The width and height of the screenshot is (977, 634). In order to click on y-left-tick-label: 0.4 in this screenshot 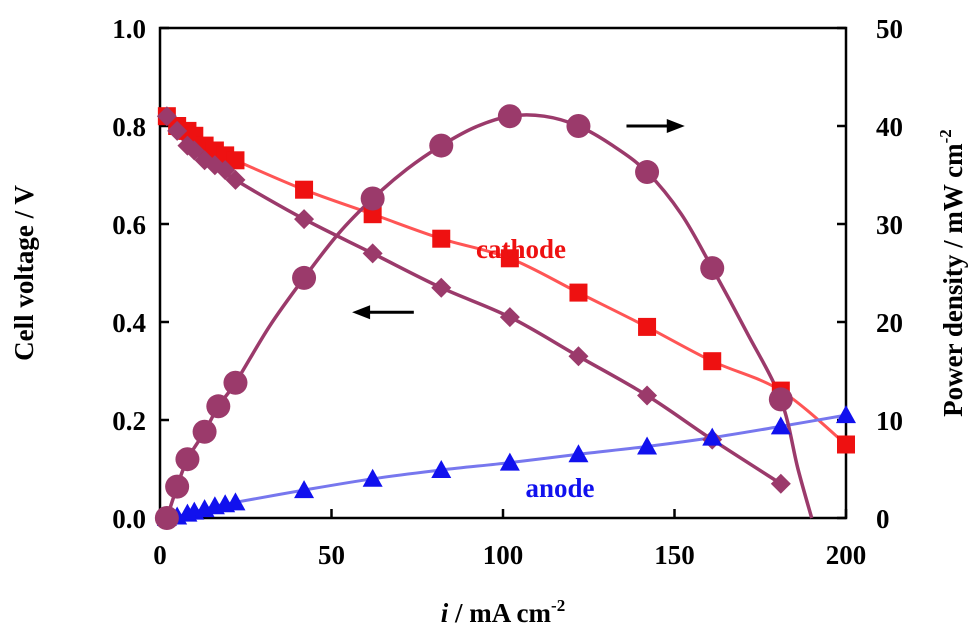, I will do `click(129, 323)`.